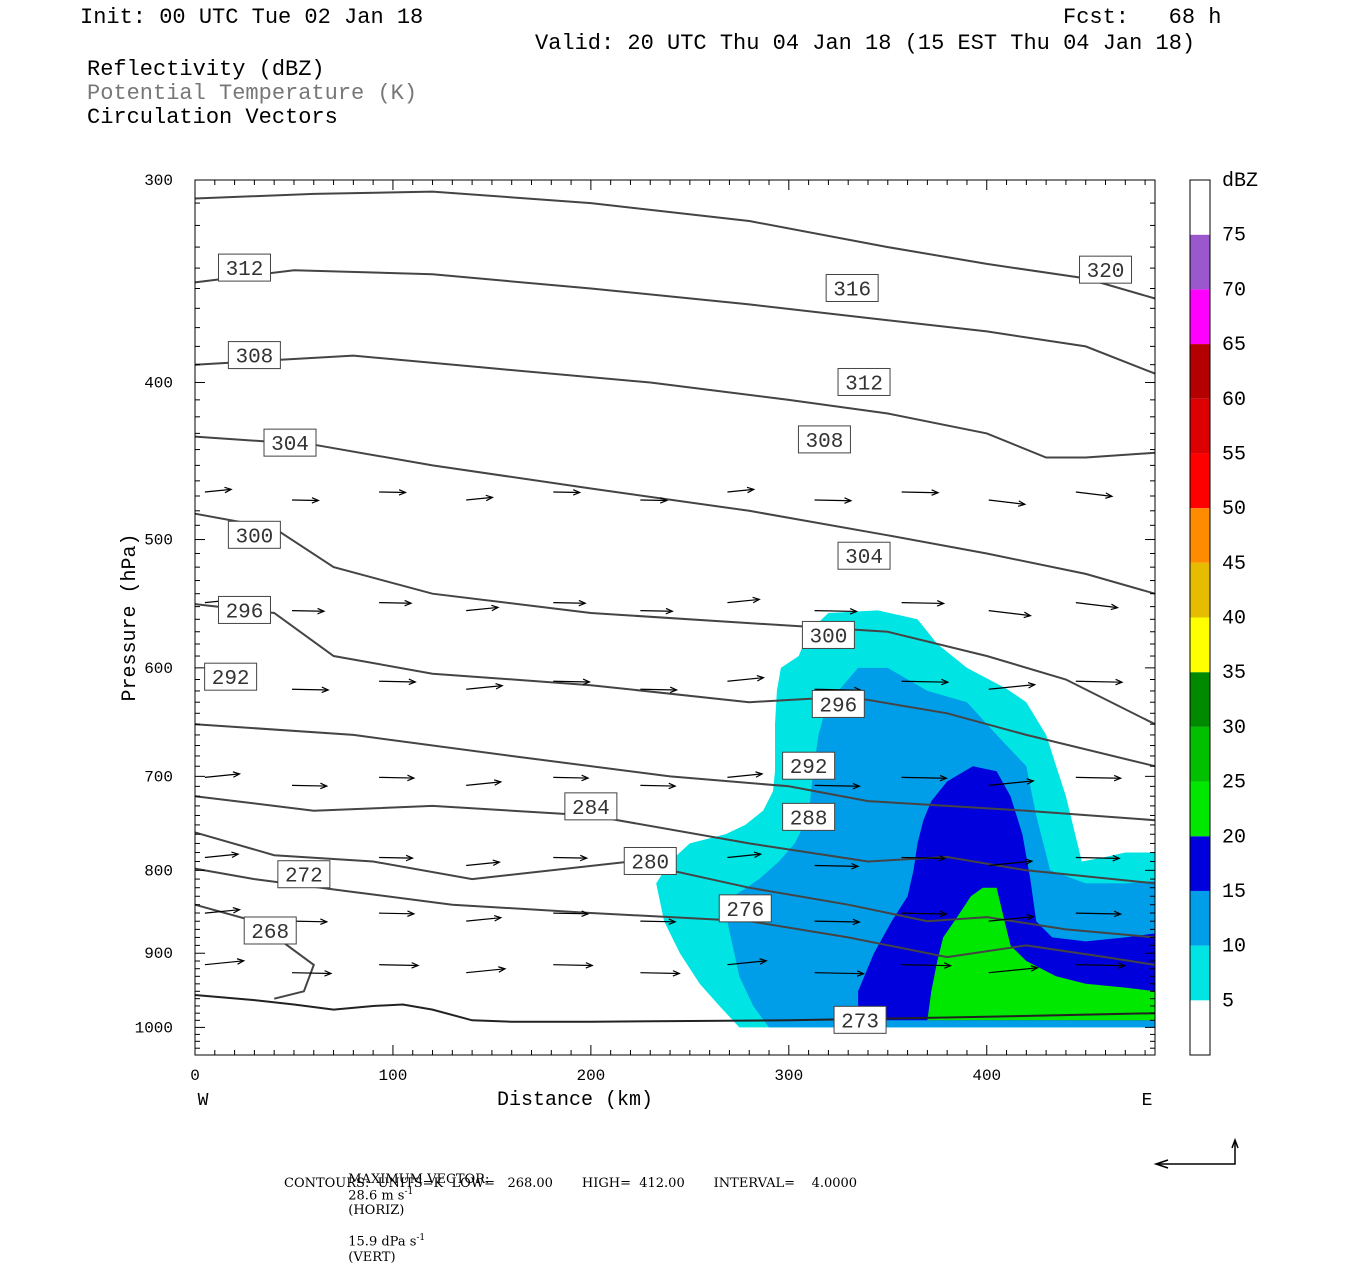  Describe the element at coordinates (1041, 954) in the screenshot. I see `reflectivity-20dbz-region` at that location.